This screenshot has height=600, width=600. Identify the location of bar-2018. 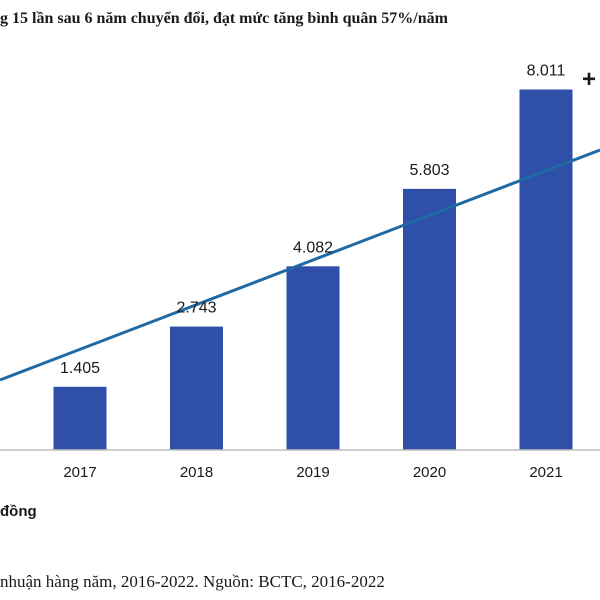
(196, 388).